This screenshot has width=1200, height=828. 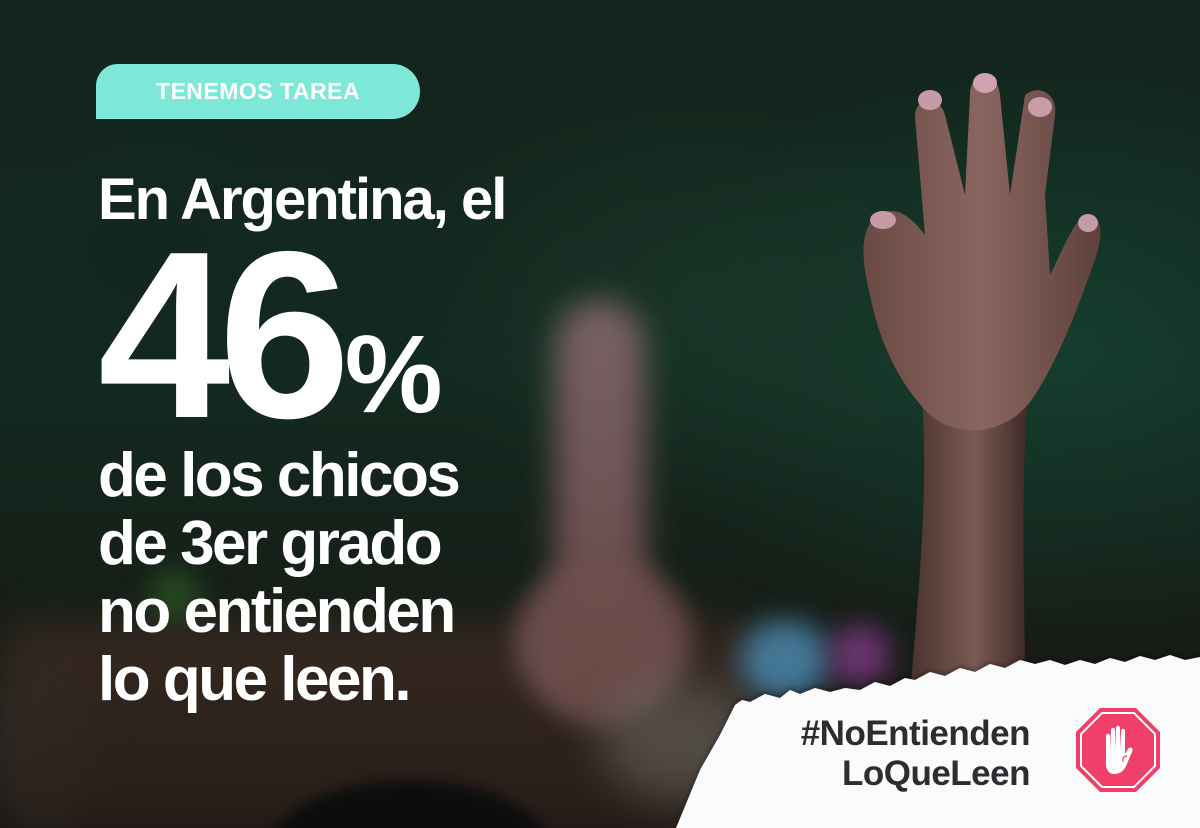 I want to click on headline-statistic: 46 %, so click(x=301, y=335).